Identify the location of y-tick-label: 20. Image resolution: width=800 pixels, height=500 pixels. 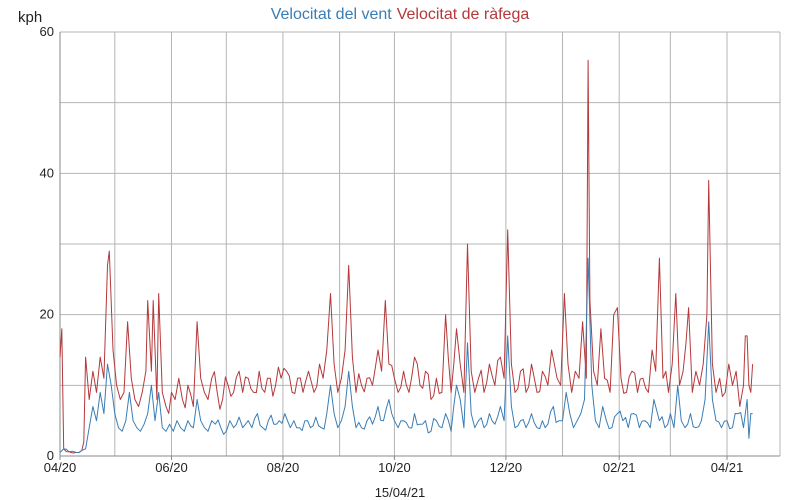
(47, 314).